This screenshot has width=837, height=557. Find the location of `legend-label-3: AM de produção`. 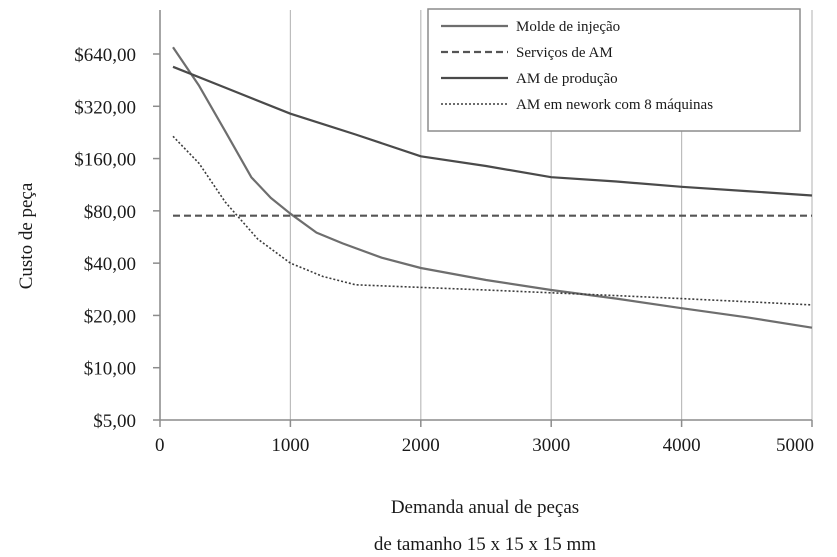

legend-label-3: AM de produção is located at coordinates (567, 79).